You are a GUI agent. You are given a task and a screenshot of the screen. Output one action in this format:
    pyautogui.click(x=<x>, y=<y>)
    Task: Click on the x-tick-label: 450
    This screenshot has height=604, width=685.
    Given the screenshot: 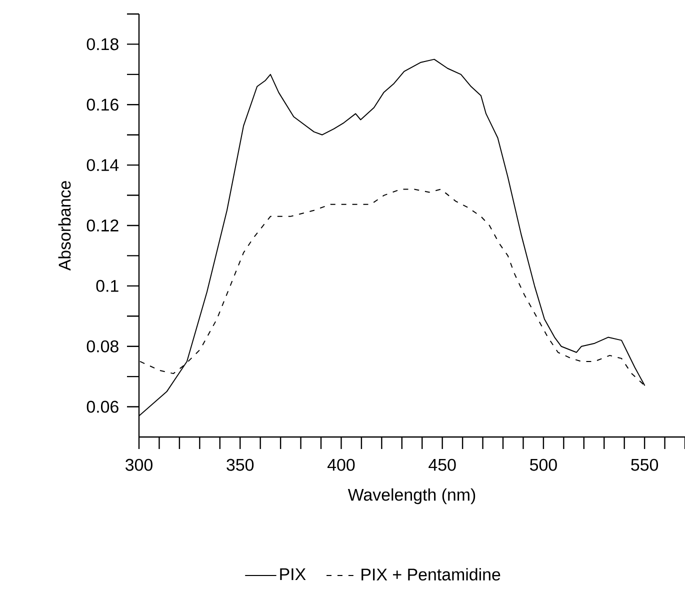 What is the action you would take?
    pyautogui.click(x=442, y=464)
    